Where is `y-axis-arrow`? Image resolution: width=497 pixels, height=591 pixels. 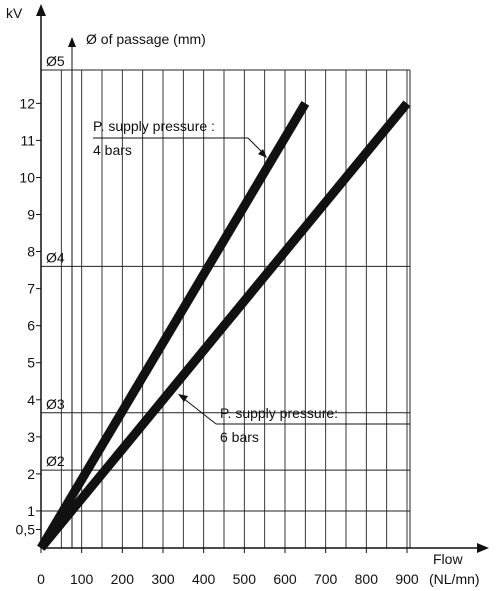 y-axis-arrow is located at coordinates (41, 10).